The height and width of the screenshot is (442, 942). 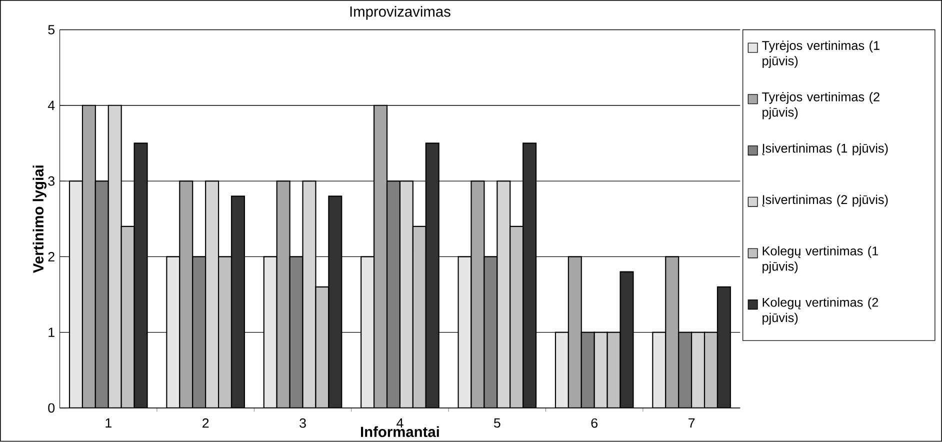 I want to click on y-tick-label: 0, so click(x=51, y=408).